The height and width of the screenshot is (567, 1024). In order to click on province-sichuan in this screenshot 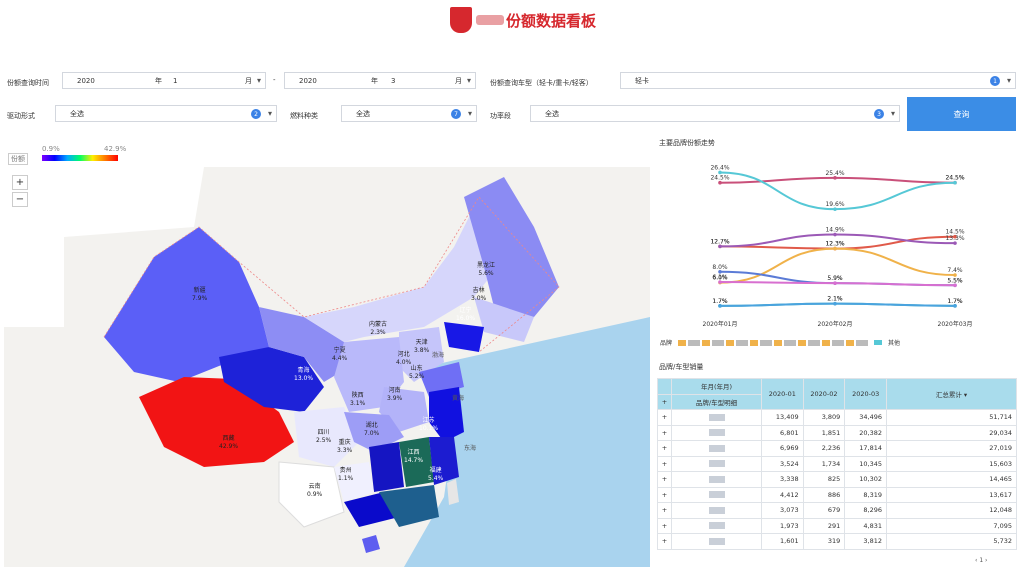, I will do `click(326, 437)`.